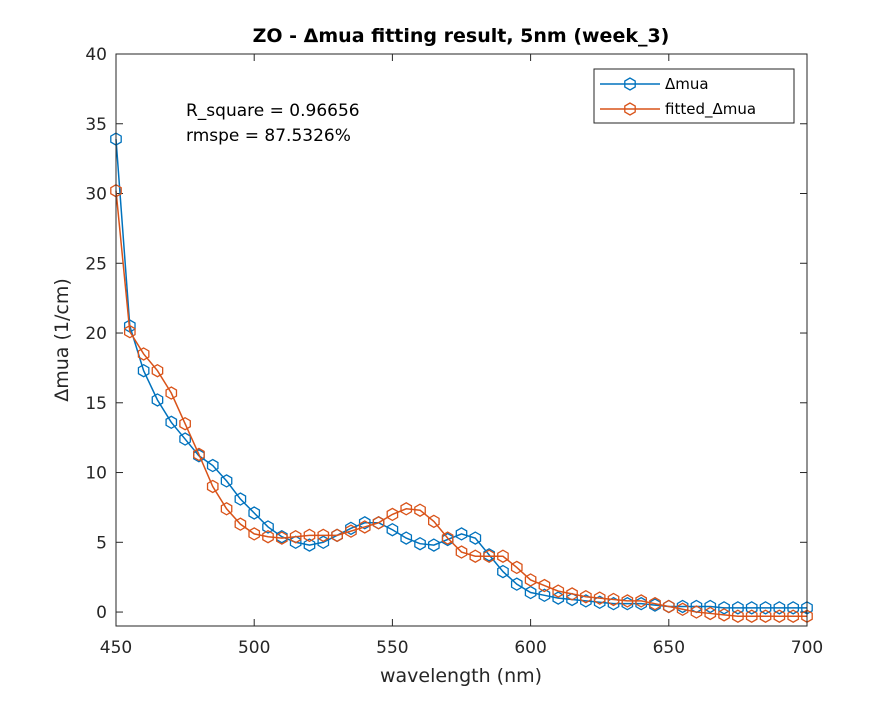 The image size is (891, 703). What do you see at coordinates (669, 648) in the screenshot?
I see `x-tick-label: 650` at bounding box center [669, 648].